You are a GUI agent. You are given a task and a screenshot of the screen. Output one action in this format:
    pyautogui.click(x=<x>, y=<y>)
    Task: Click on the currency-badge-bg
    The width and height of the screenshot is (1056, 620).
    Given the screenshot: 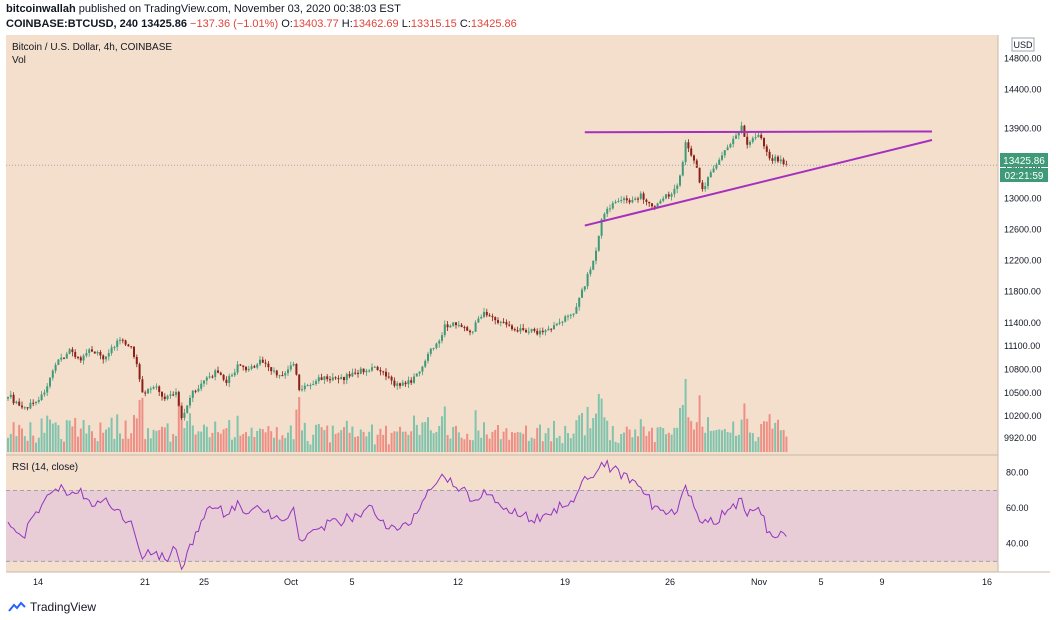 What is the action you would take?
    pyautogui.click(x=1023, y=44)
    